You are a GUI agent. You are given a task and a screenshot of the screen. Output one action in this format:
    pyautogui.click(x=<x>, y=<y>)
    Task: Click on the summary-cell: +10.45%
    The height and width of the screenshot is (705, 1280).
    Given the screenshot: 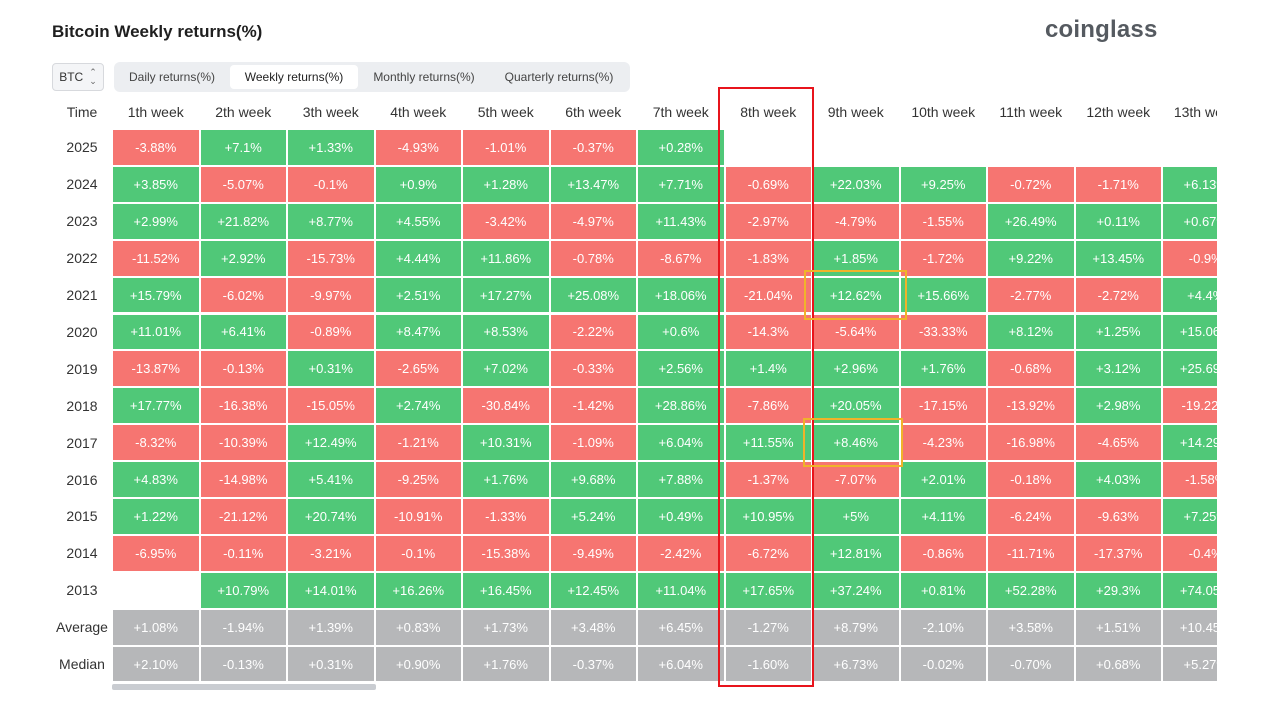 What is the action you would take?
    pyautogui.click(x=1190, y=627)
    